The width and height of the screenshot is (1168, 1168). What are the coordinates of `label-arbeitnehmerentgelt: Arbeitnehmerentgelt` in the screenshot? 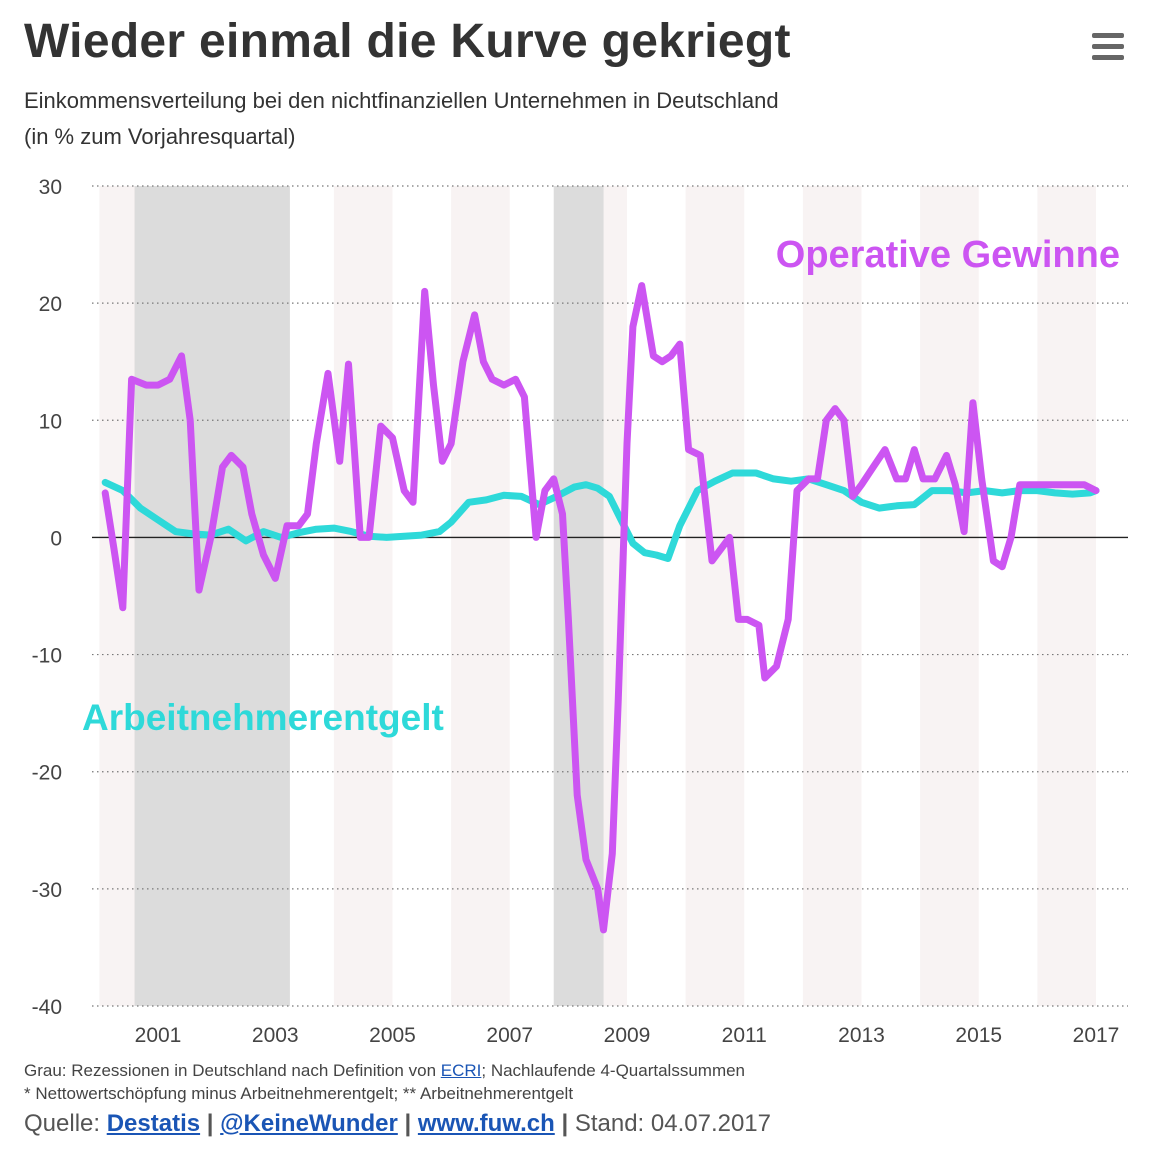 It's located at (263, 717).